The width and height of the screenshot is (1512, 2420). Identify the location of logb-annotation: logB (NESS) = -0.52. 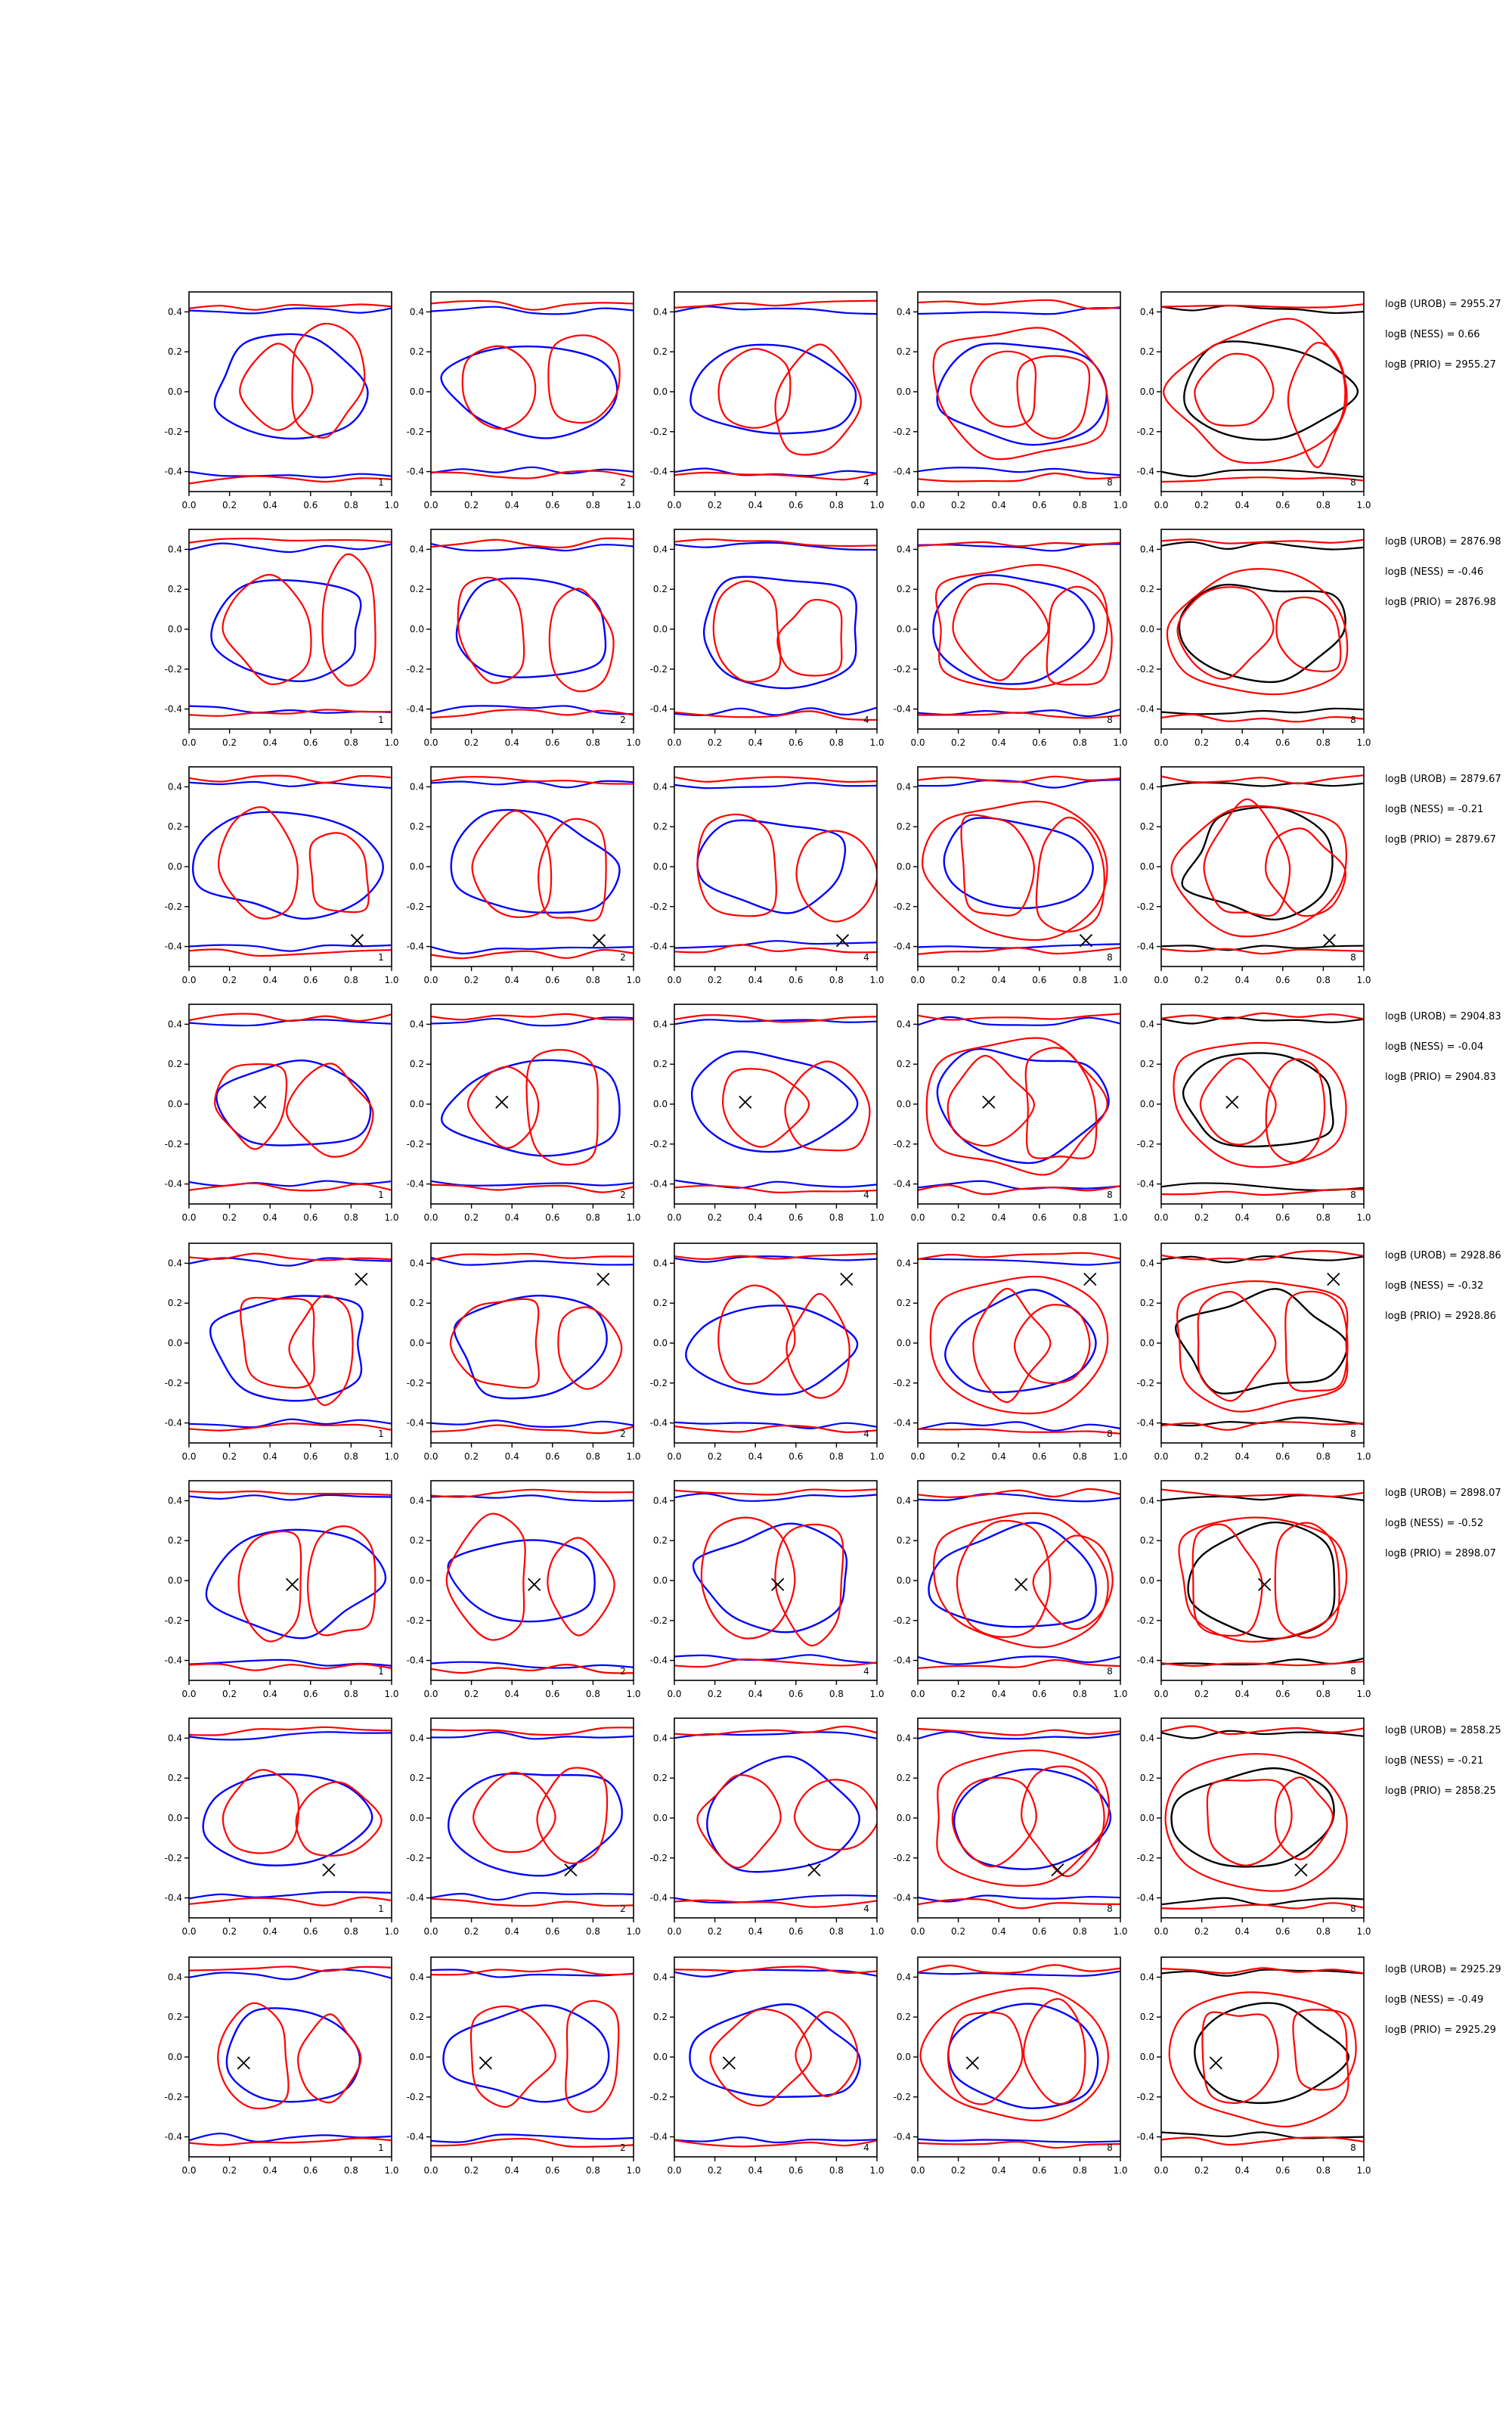
(1434, 1523).